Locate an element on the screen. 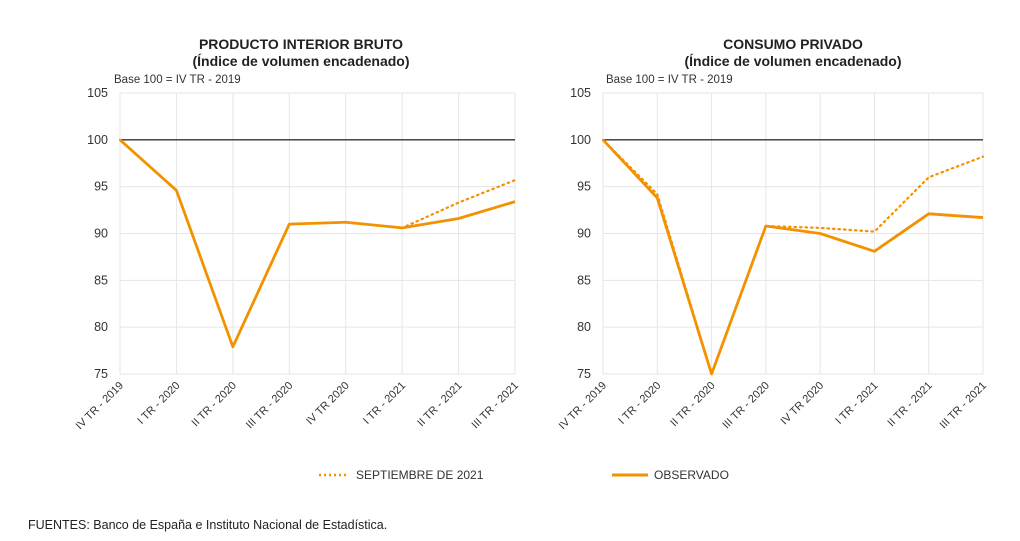 This screenshot has height=541, width=1020. legend-forecast: SEPTIEMBRE DE 2021 is located at coordinates (400, 475).